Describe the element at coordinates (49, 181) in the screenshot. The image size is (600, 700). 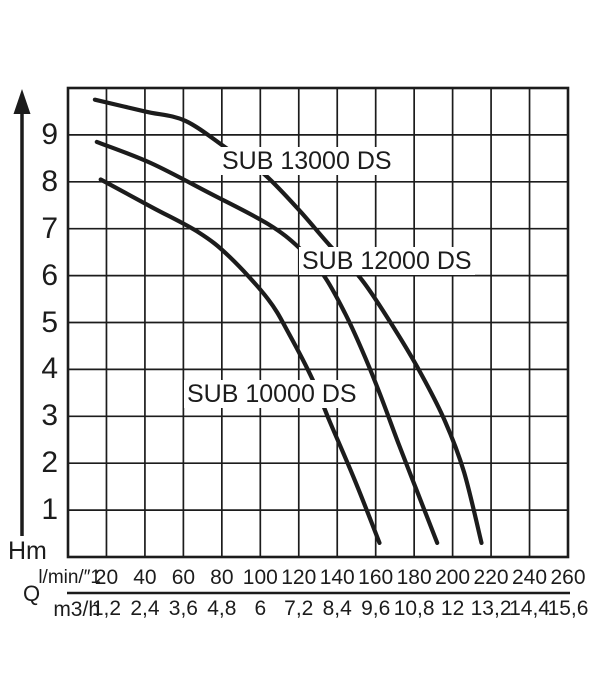
I see `y-tick-label: 8` at that location.